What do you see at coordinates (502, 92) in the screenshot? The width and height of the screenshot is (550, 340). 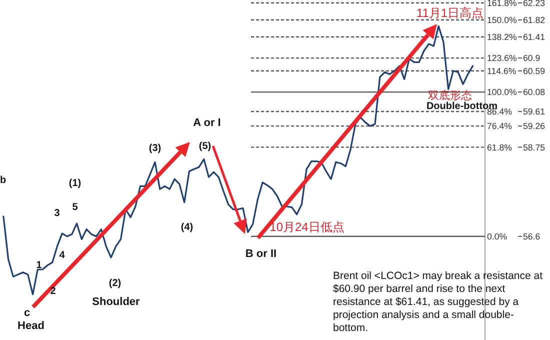 I see `annotation: 100.0%` at bounding box center [502, 92].